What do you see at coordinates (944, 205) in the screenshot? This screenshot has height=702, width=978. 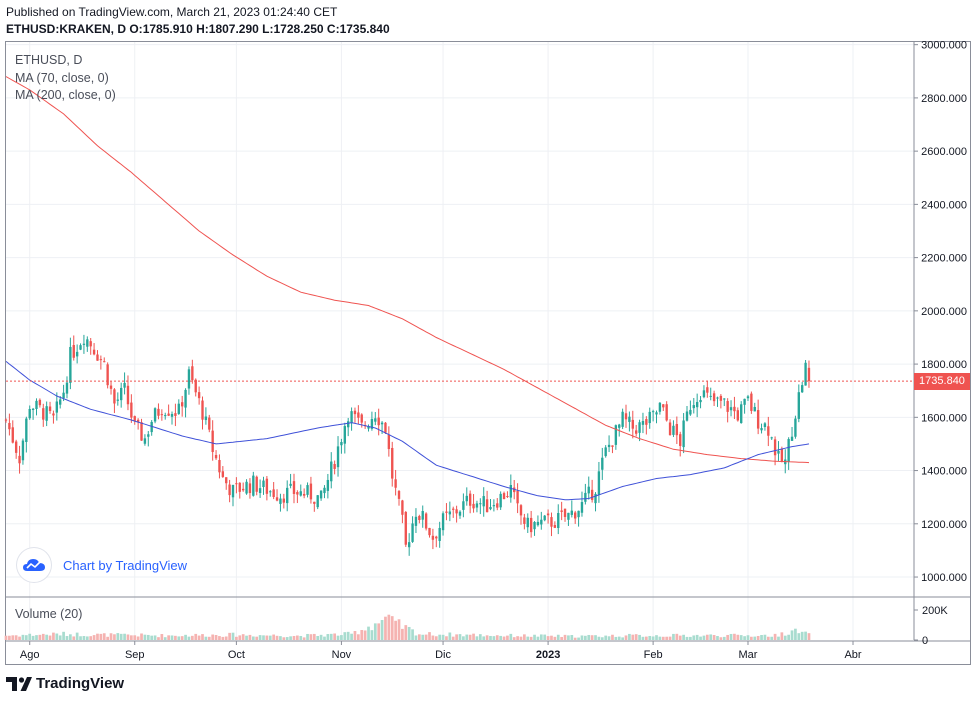 I see `price-tick-label: 2400.000` at bounding box center [944, 205].